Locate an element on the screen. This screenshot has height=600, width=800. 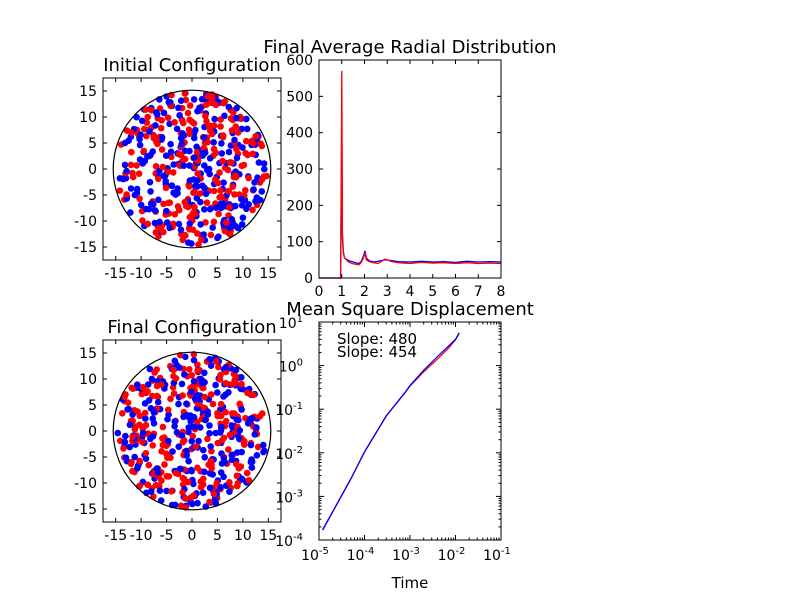
final-xtick-label: 15 is located at coordinates (268, 536).